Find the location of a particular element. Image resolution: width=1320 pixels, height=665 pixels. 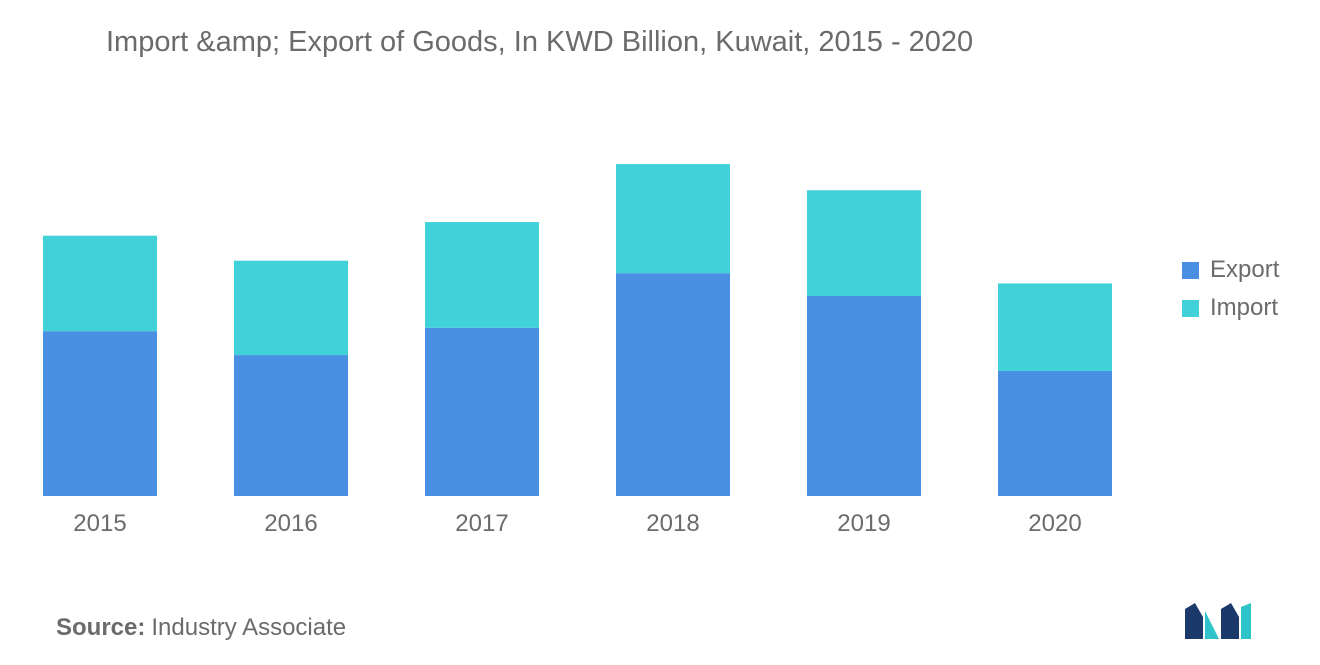

legend-item-export: Export is located at coordinates (1230, 270).